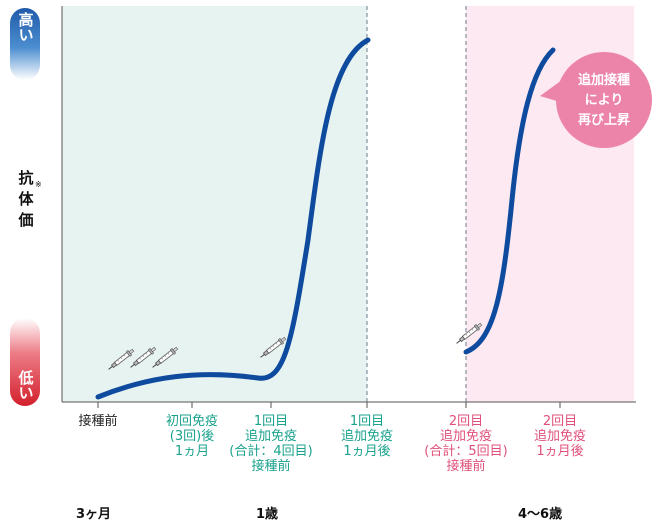 This screenshot has width=657, height=522. Describe the element at coordinates (604, 100) in the screenshot. I see `callout-line-2: により` at that location.